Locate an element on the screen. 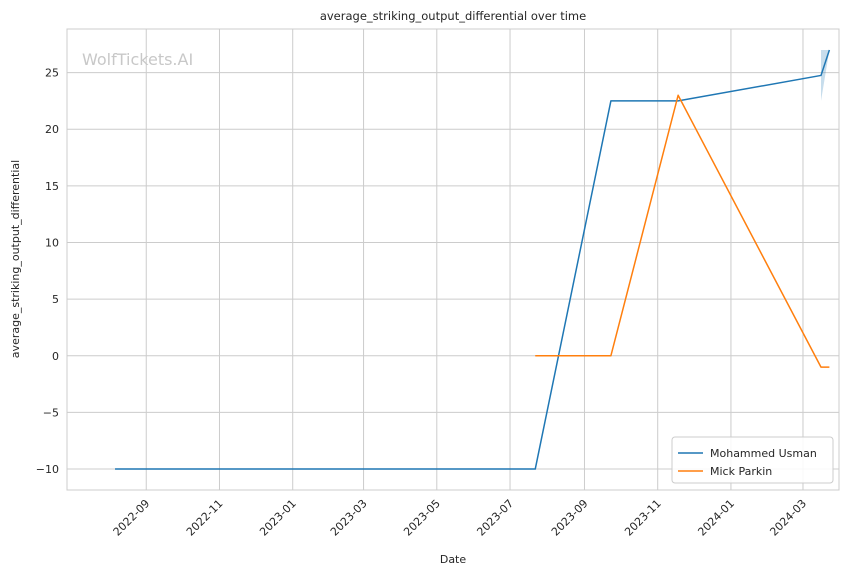 This screenshot has height=579, width=850. confidence-bands is located at coordinates (825, 75).